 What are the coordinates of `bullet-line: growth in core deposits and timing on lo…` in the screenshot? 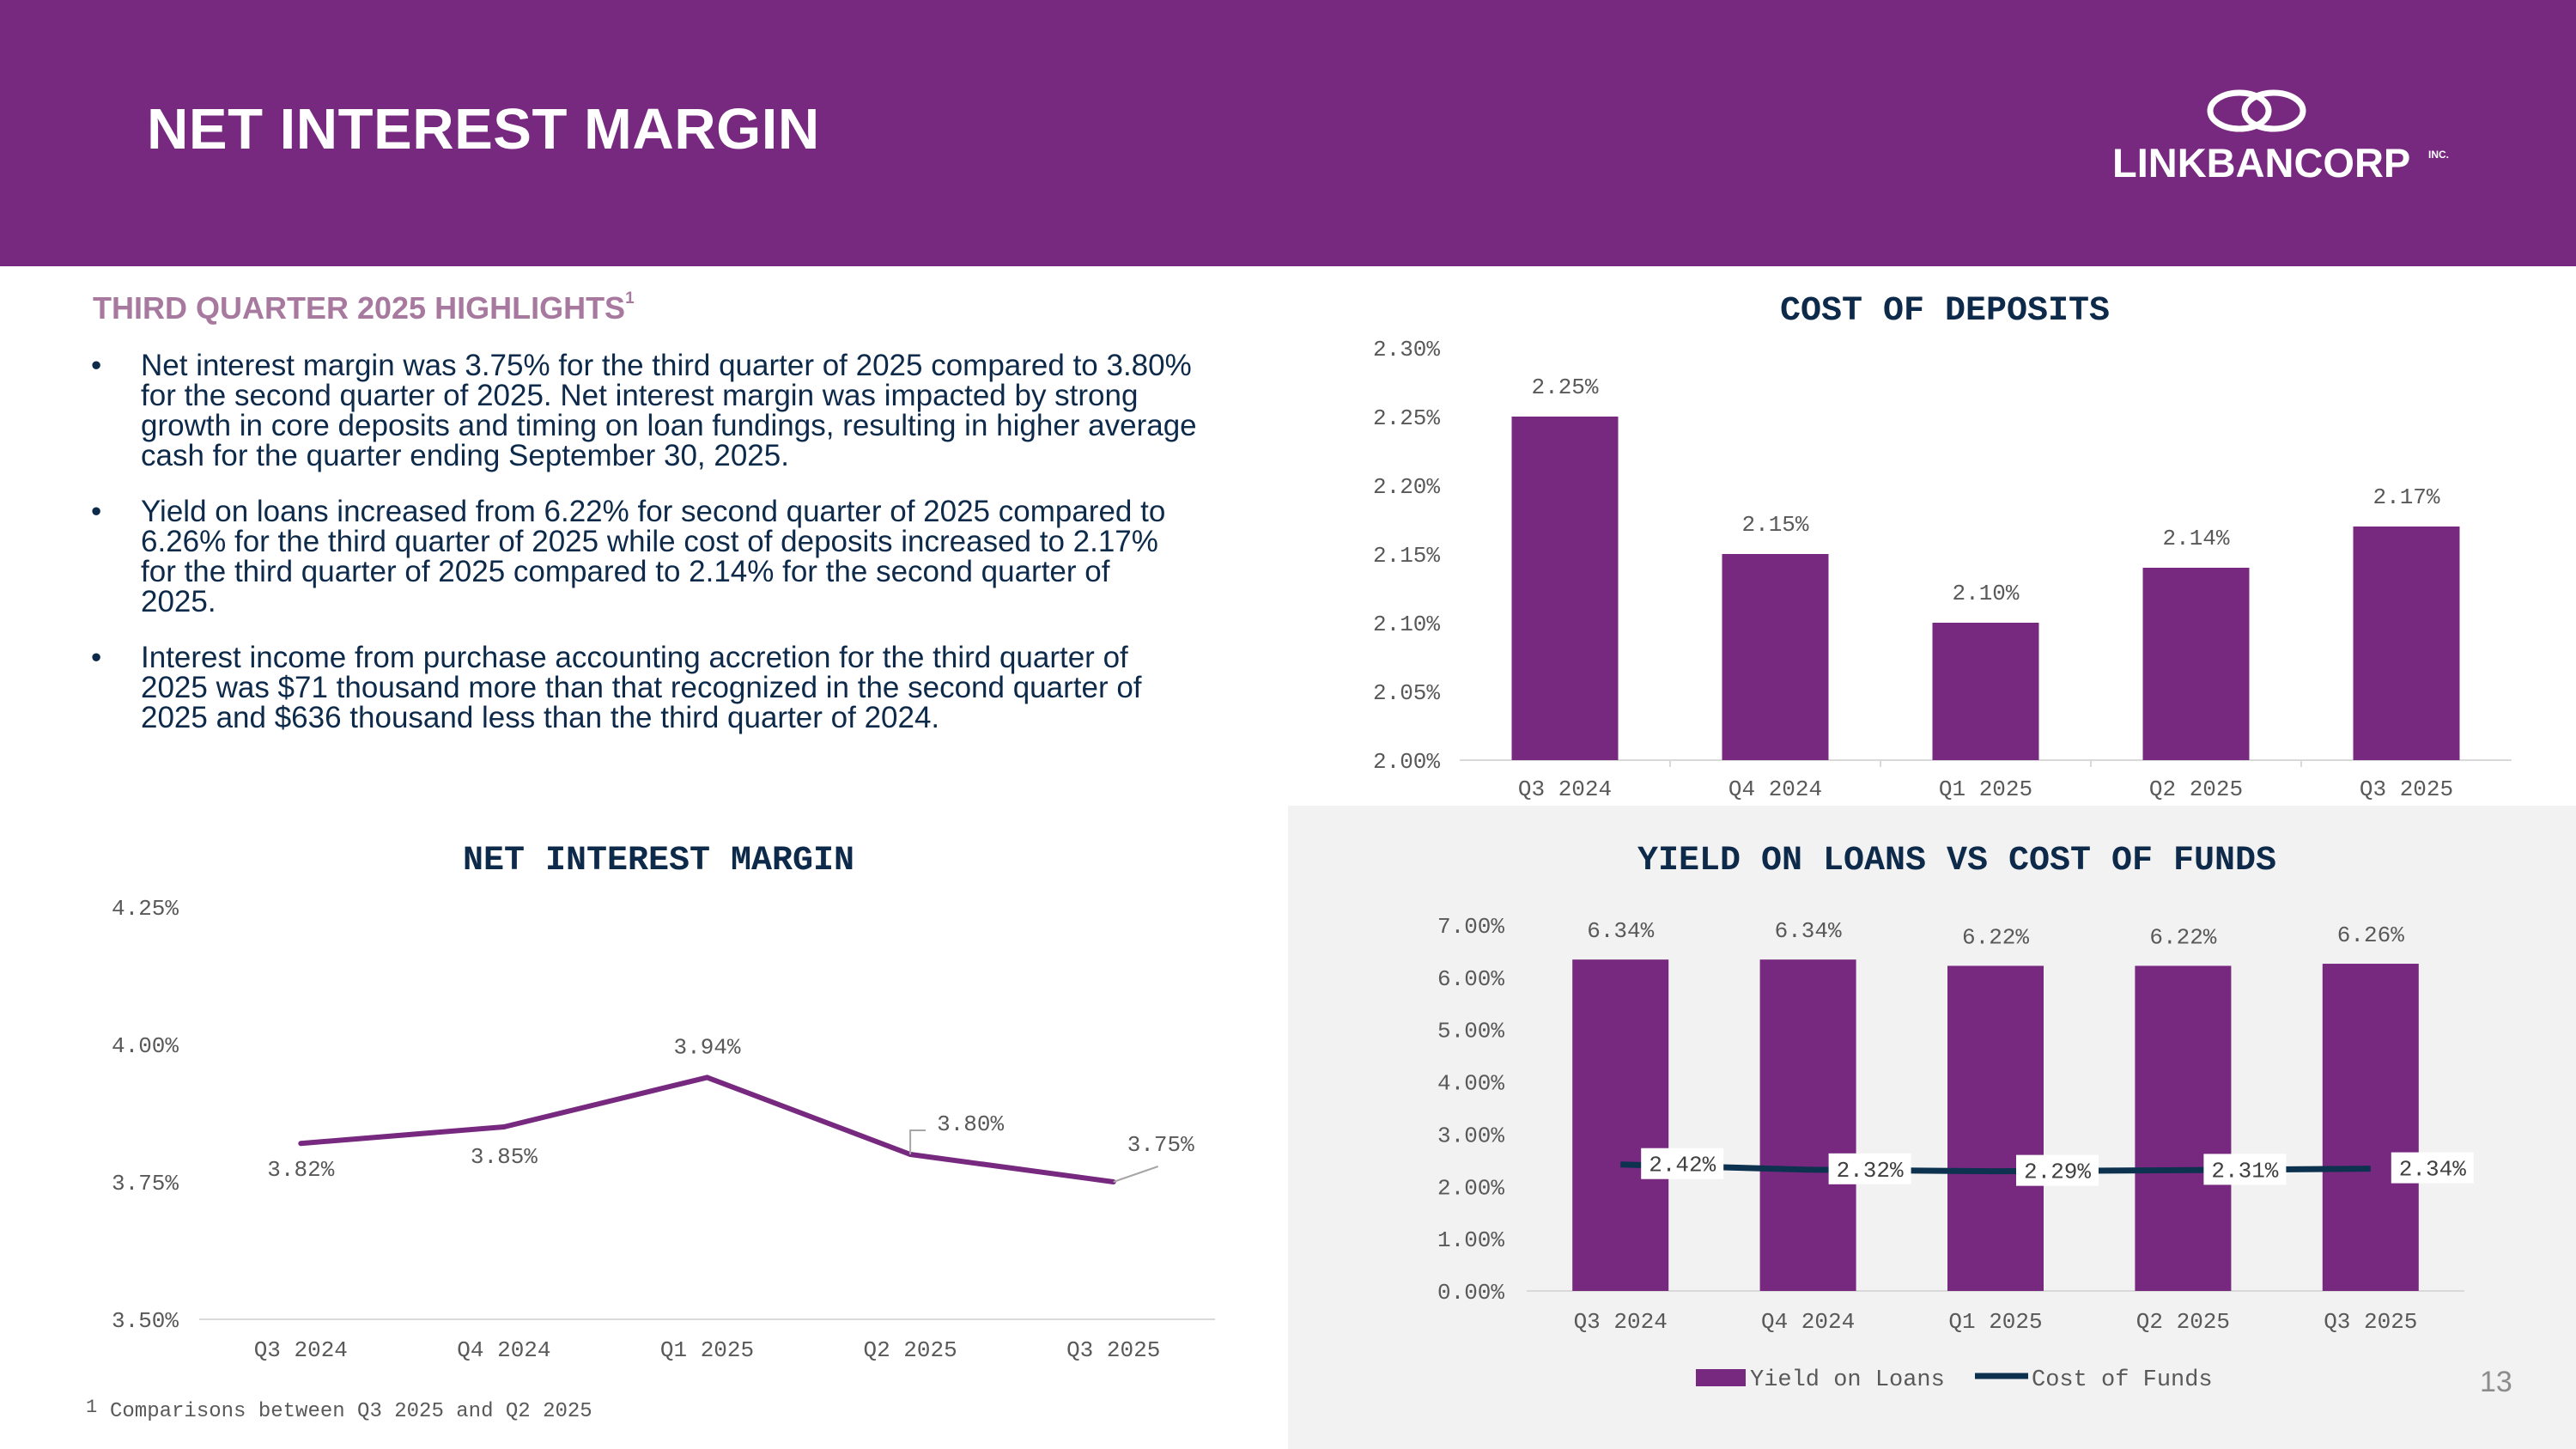 It's located at (669, 425).